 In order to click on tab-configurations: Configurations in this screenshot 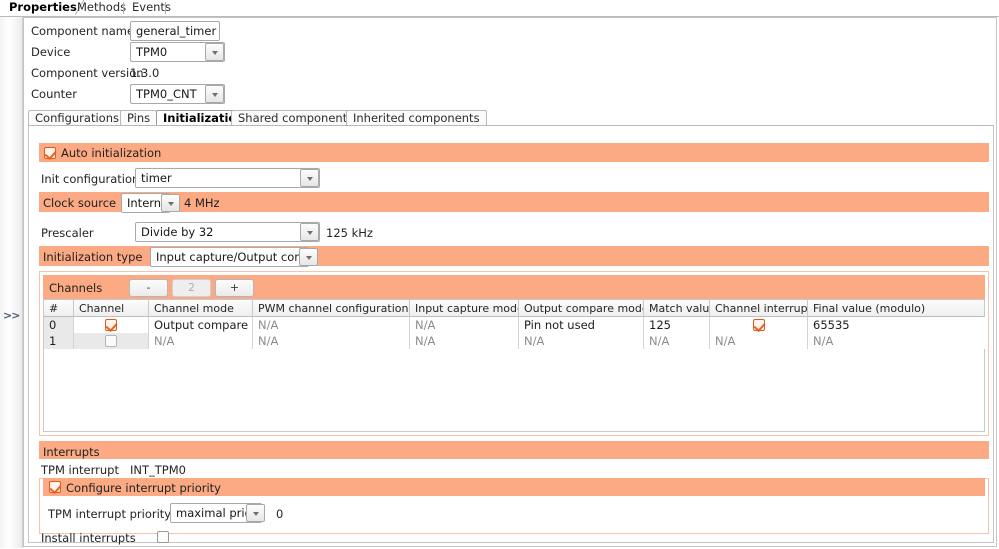, I will do `click(77, 117)`.